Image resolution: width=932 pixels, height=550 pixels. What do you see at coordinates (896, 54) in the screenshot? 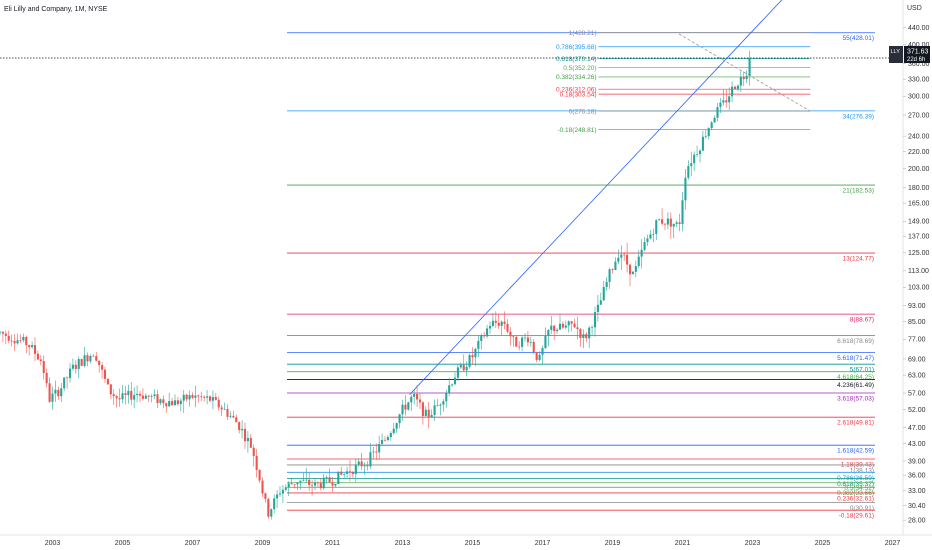
I see `price-tag-symbol-box` at bounding box center [896, 54].